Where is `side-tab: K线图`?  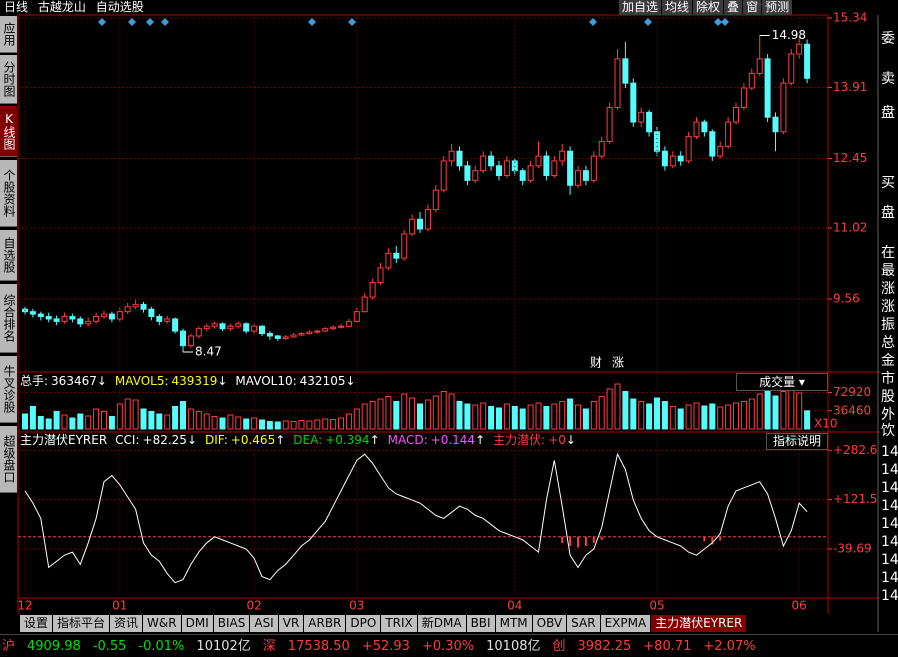
side-tab: K线图 is located at coordinates (8, 131).